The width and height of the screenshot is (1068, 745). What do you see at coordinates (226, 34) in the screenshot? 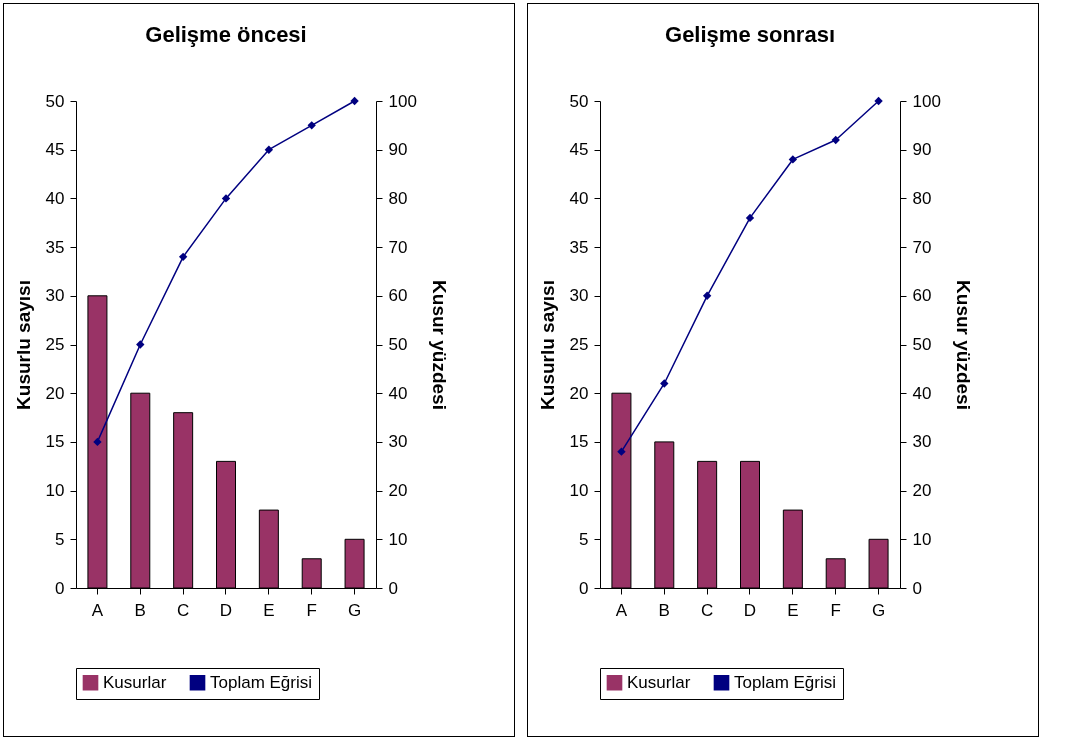
I see `chart-title: Gelişme öncesi` at bounding box center [226, 34].